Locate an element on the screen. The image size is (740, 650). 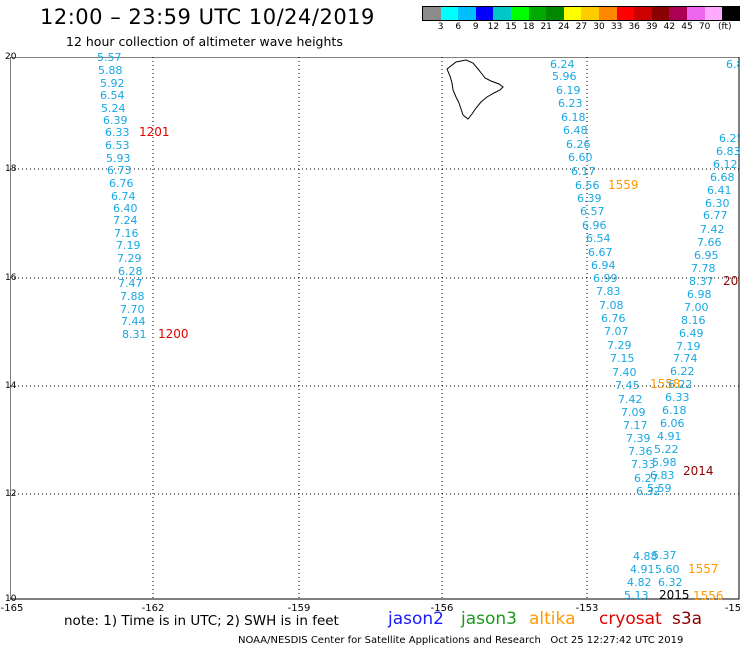
wave-height-label: 7.74 is located at coordinates (685, 358).